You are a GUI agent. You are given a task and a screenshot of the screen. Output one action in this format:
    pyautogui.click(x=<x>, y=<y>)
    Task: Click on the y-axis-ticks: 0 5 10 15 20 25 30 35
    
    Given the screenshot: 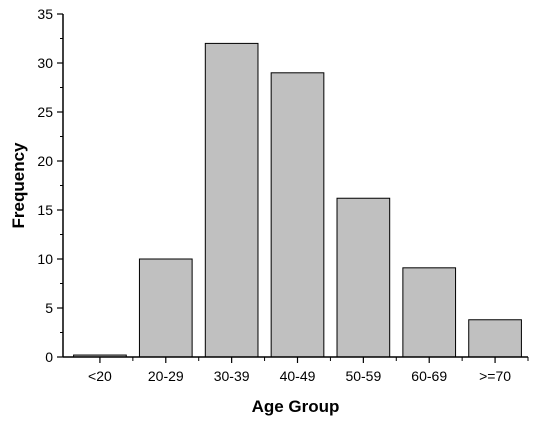 What is the action you would take?
    pyautogui.click(x=50, y=185)
    